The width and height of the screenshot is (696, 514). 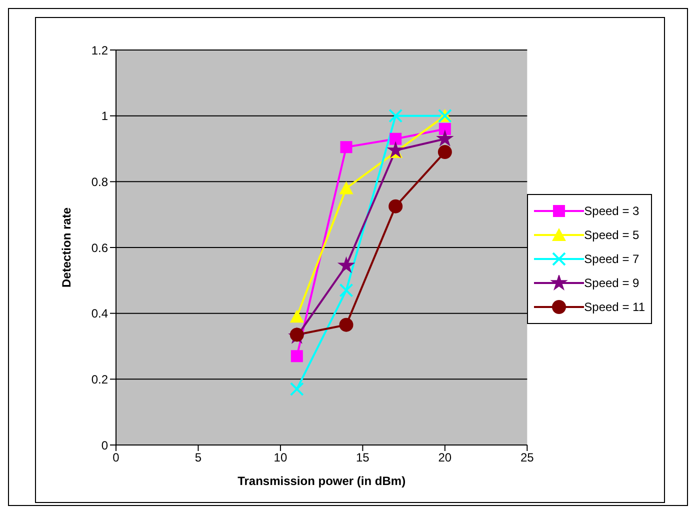 What do you see at coordinates (527, 457) in the screenshot?
I see `x-tick-label: 25` at bounding box center [527, 457].